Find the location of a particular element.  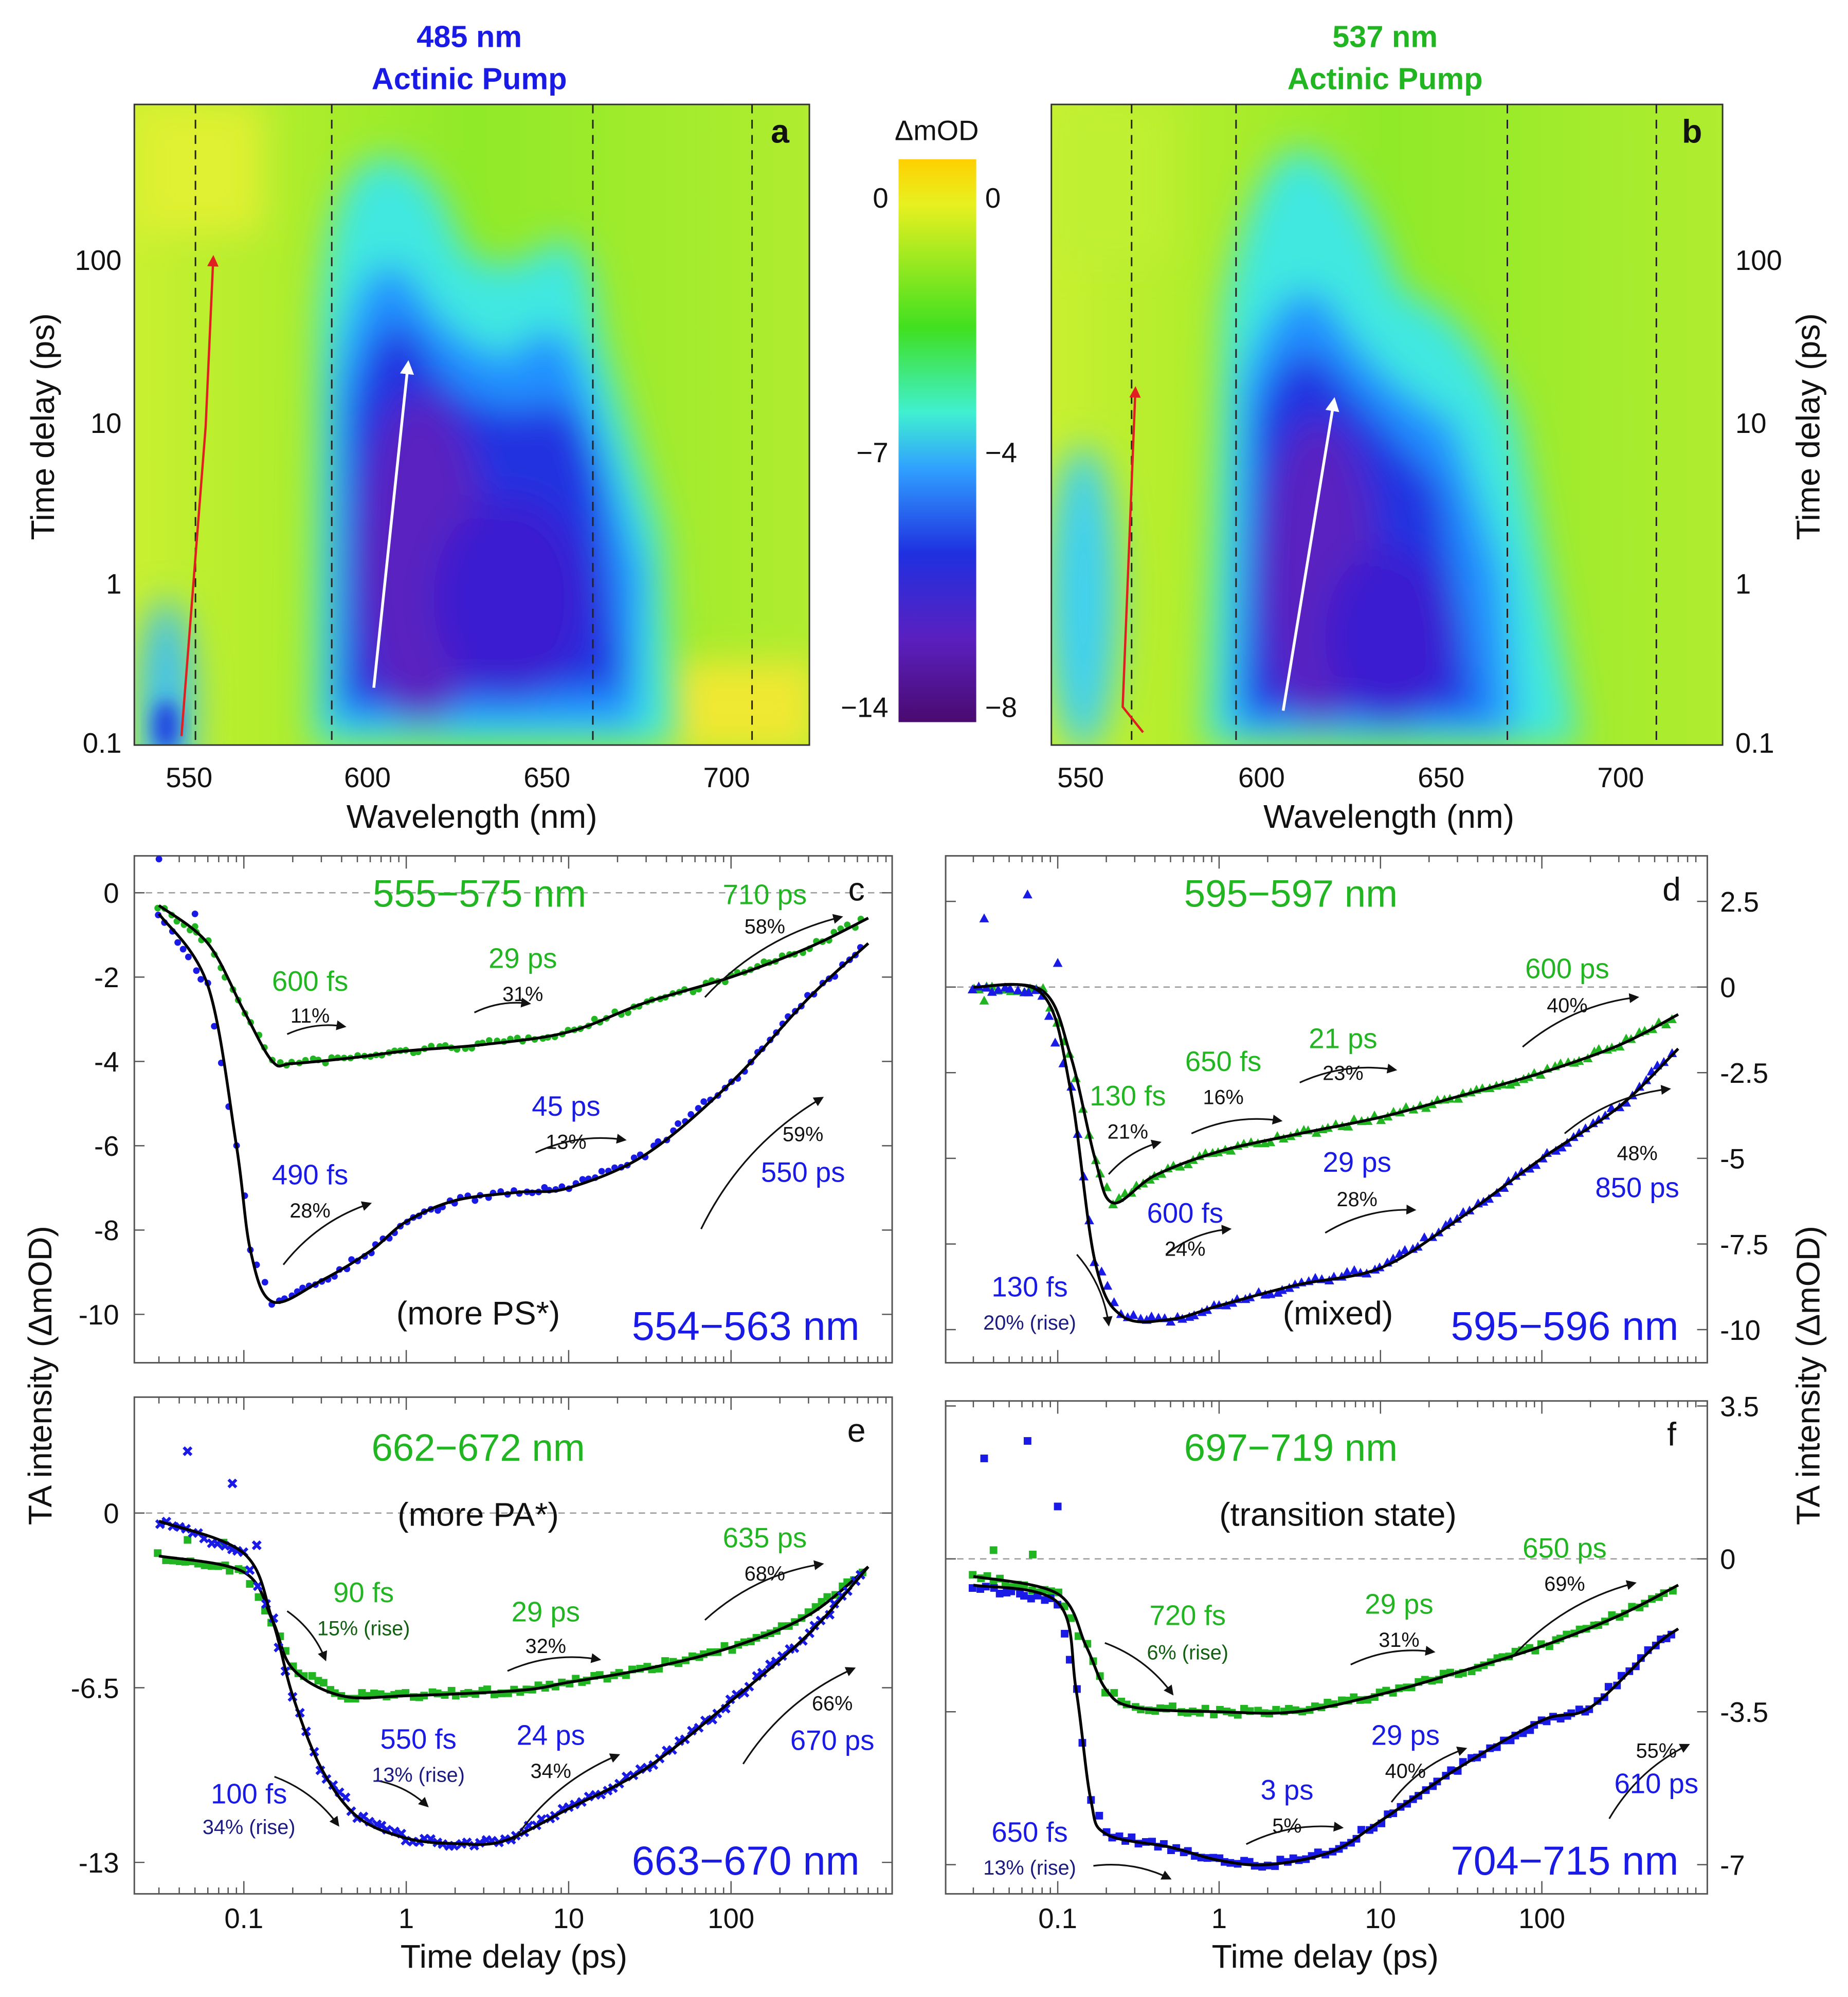

annotation-label: 550 ps is located at coordinates (803, 1172).